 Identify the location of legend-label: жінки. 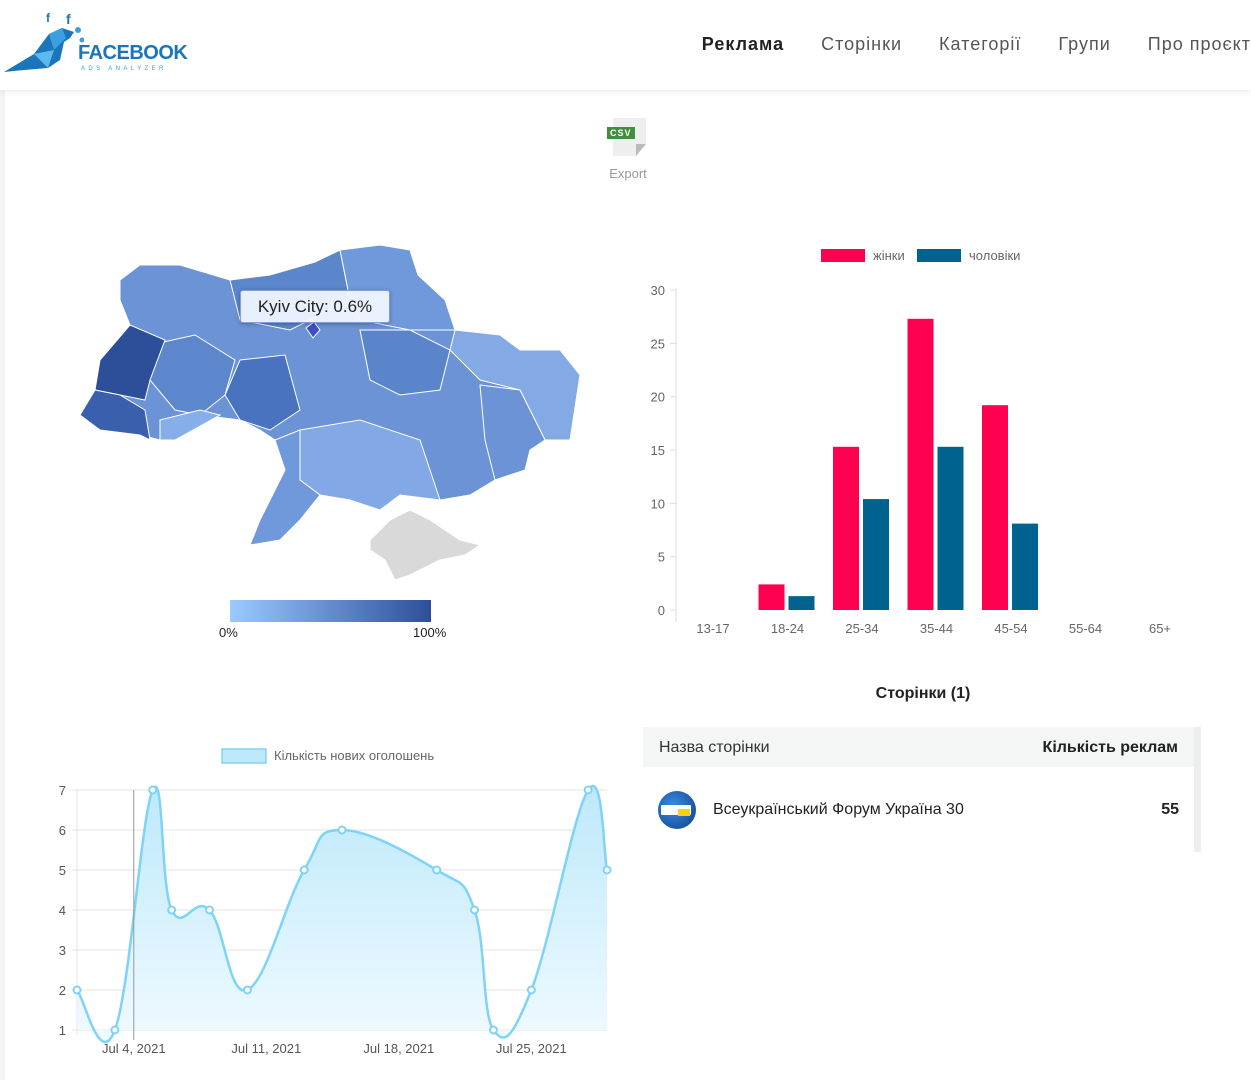
(889, 255).